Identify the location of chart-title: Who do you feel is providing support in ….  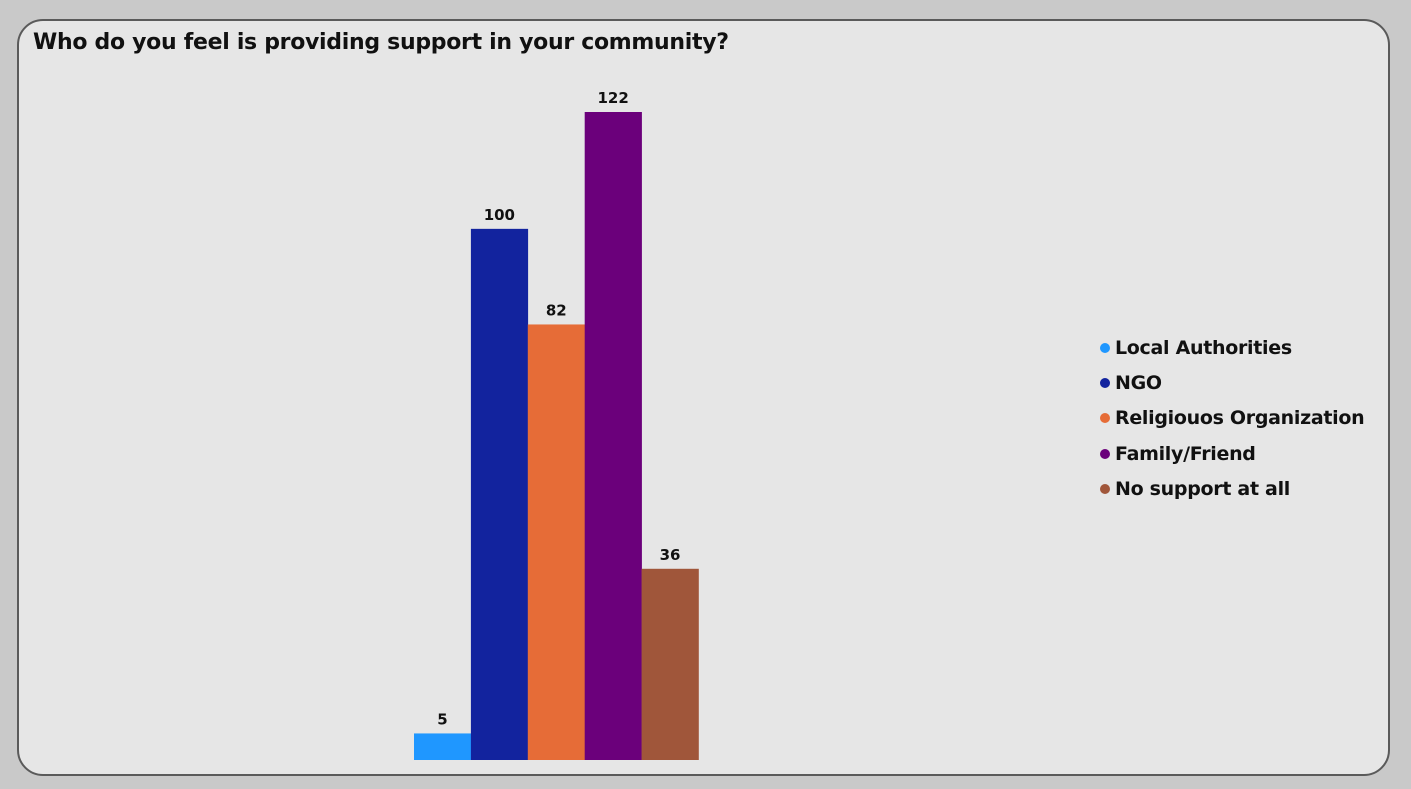
(381, 42).